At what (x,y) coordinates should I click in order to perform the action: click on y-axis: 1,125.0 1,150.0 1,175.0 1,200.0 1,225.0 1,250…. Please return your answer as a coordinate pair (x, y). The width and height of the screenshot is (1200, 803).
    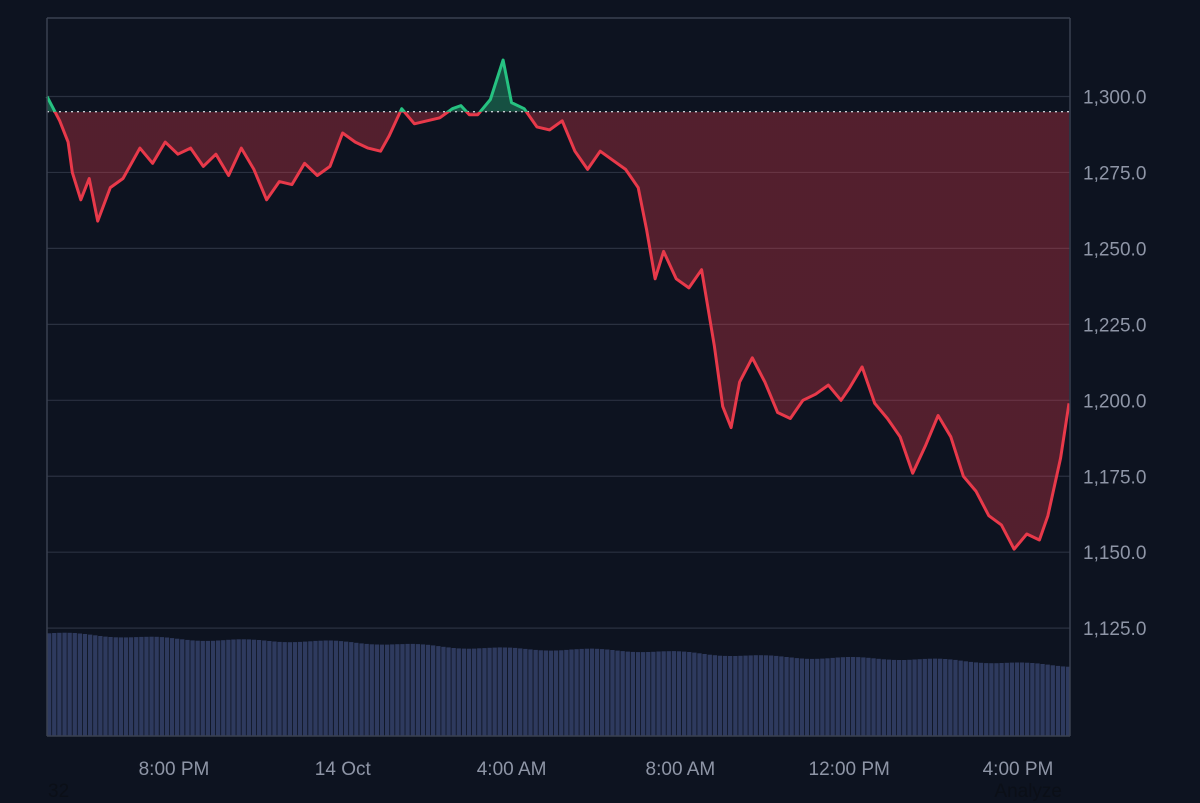
    Looking at the image, I should click on (1114, 364).